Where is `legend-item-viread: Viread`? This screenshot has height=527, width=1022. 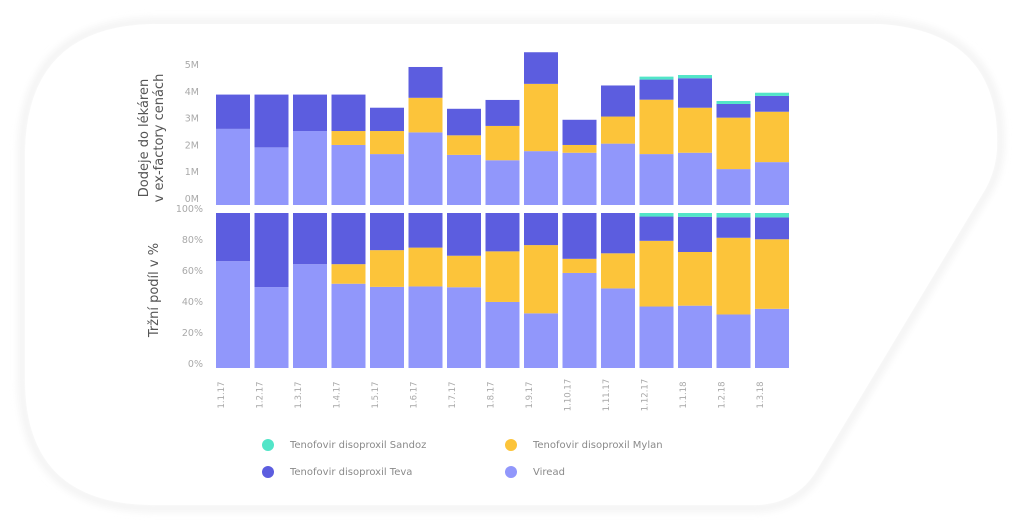 legend-item-viread: Viread is located at coordinates (535, 472).